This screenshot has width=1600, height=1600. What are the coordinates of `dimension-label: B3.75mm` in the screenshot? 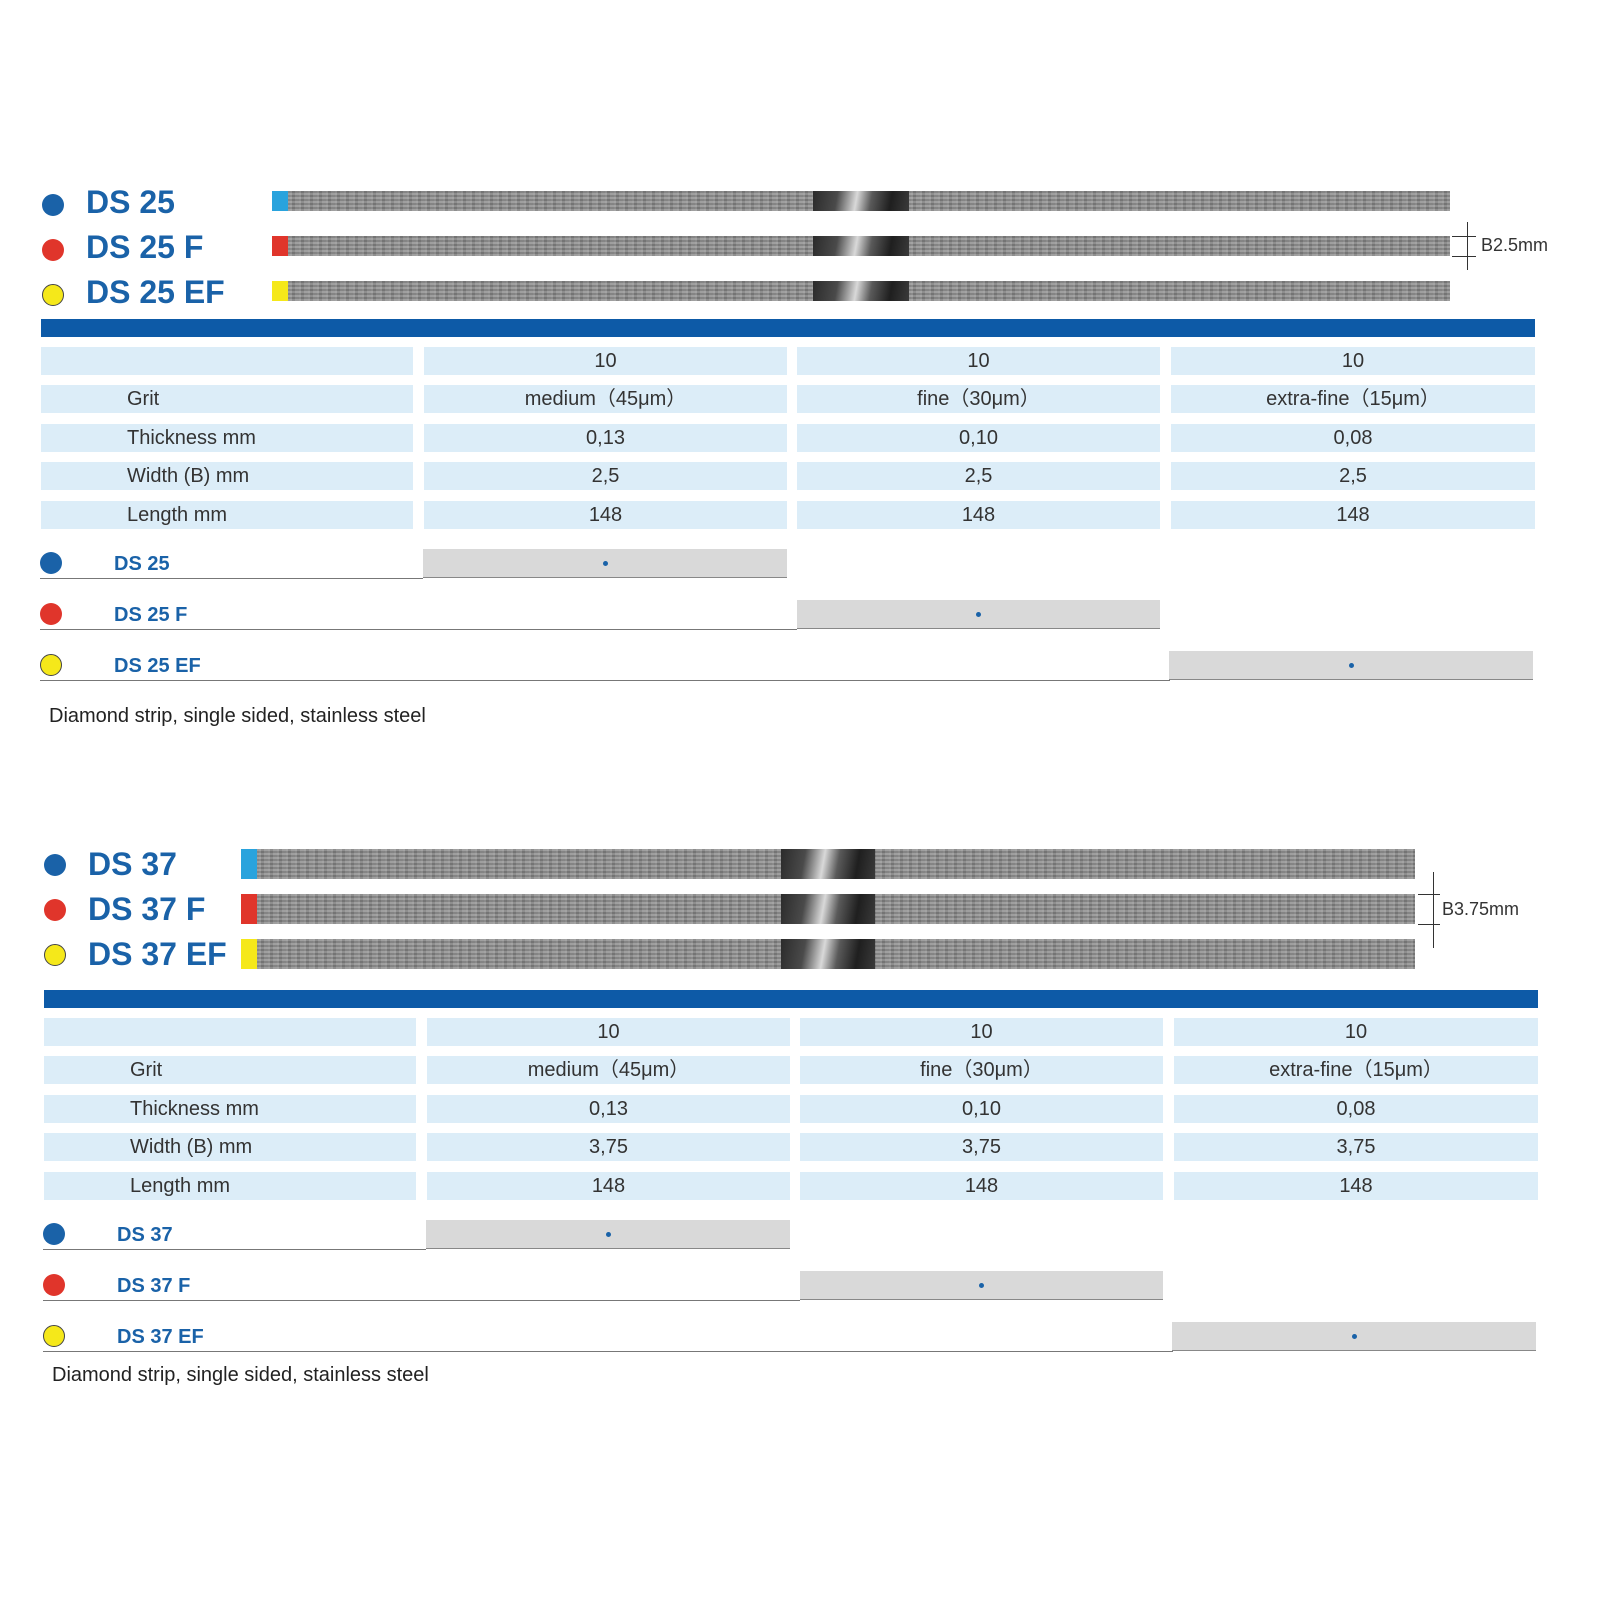 It's located at (1481, 909).